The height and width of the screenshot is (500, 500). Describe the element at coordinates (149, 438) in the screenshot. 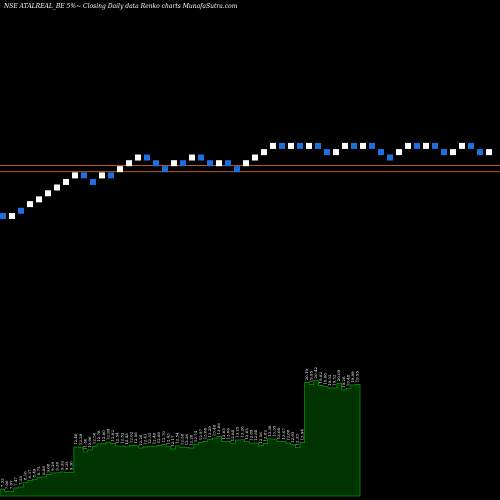

I see `value-label: 12.51` at that location.